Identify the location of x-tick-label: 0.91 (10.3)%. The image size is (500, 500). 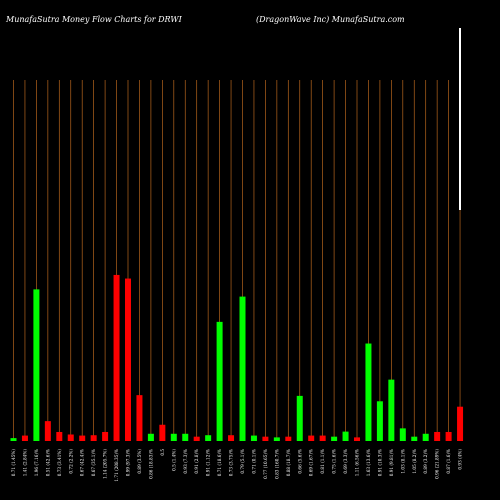
(379, 462).